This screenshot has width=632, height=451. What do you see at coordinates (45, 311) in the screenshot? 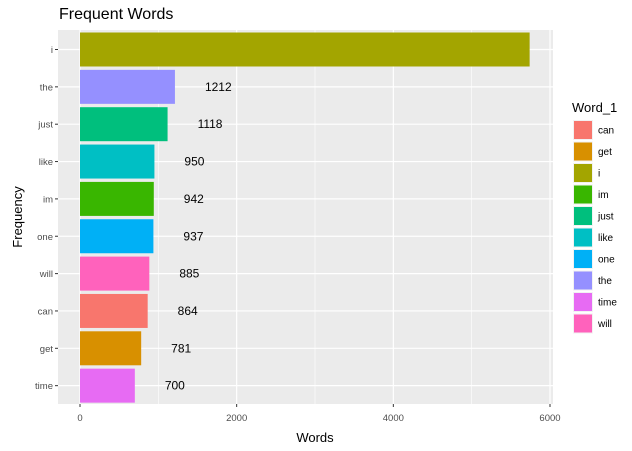
I see `y-tick-label-can: can` at bounding box center [45, 311].